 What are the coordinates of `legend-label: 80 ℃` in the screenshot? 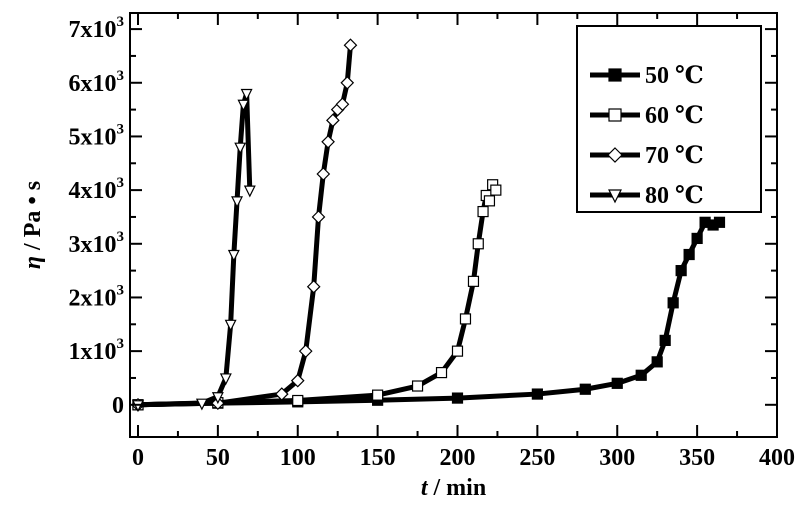 It's located at (674, 196).